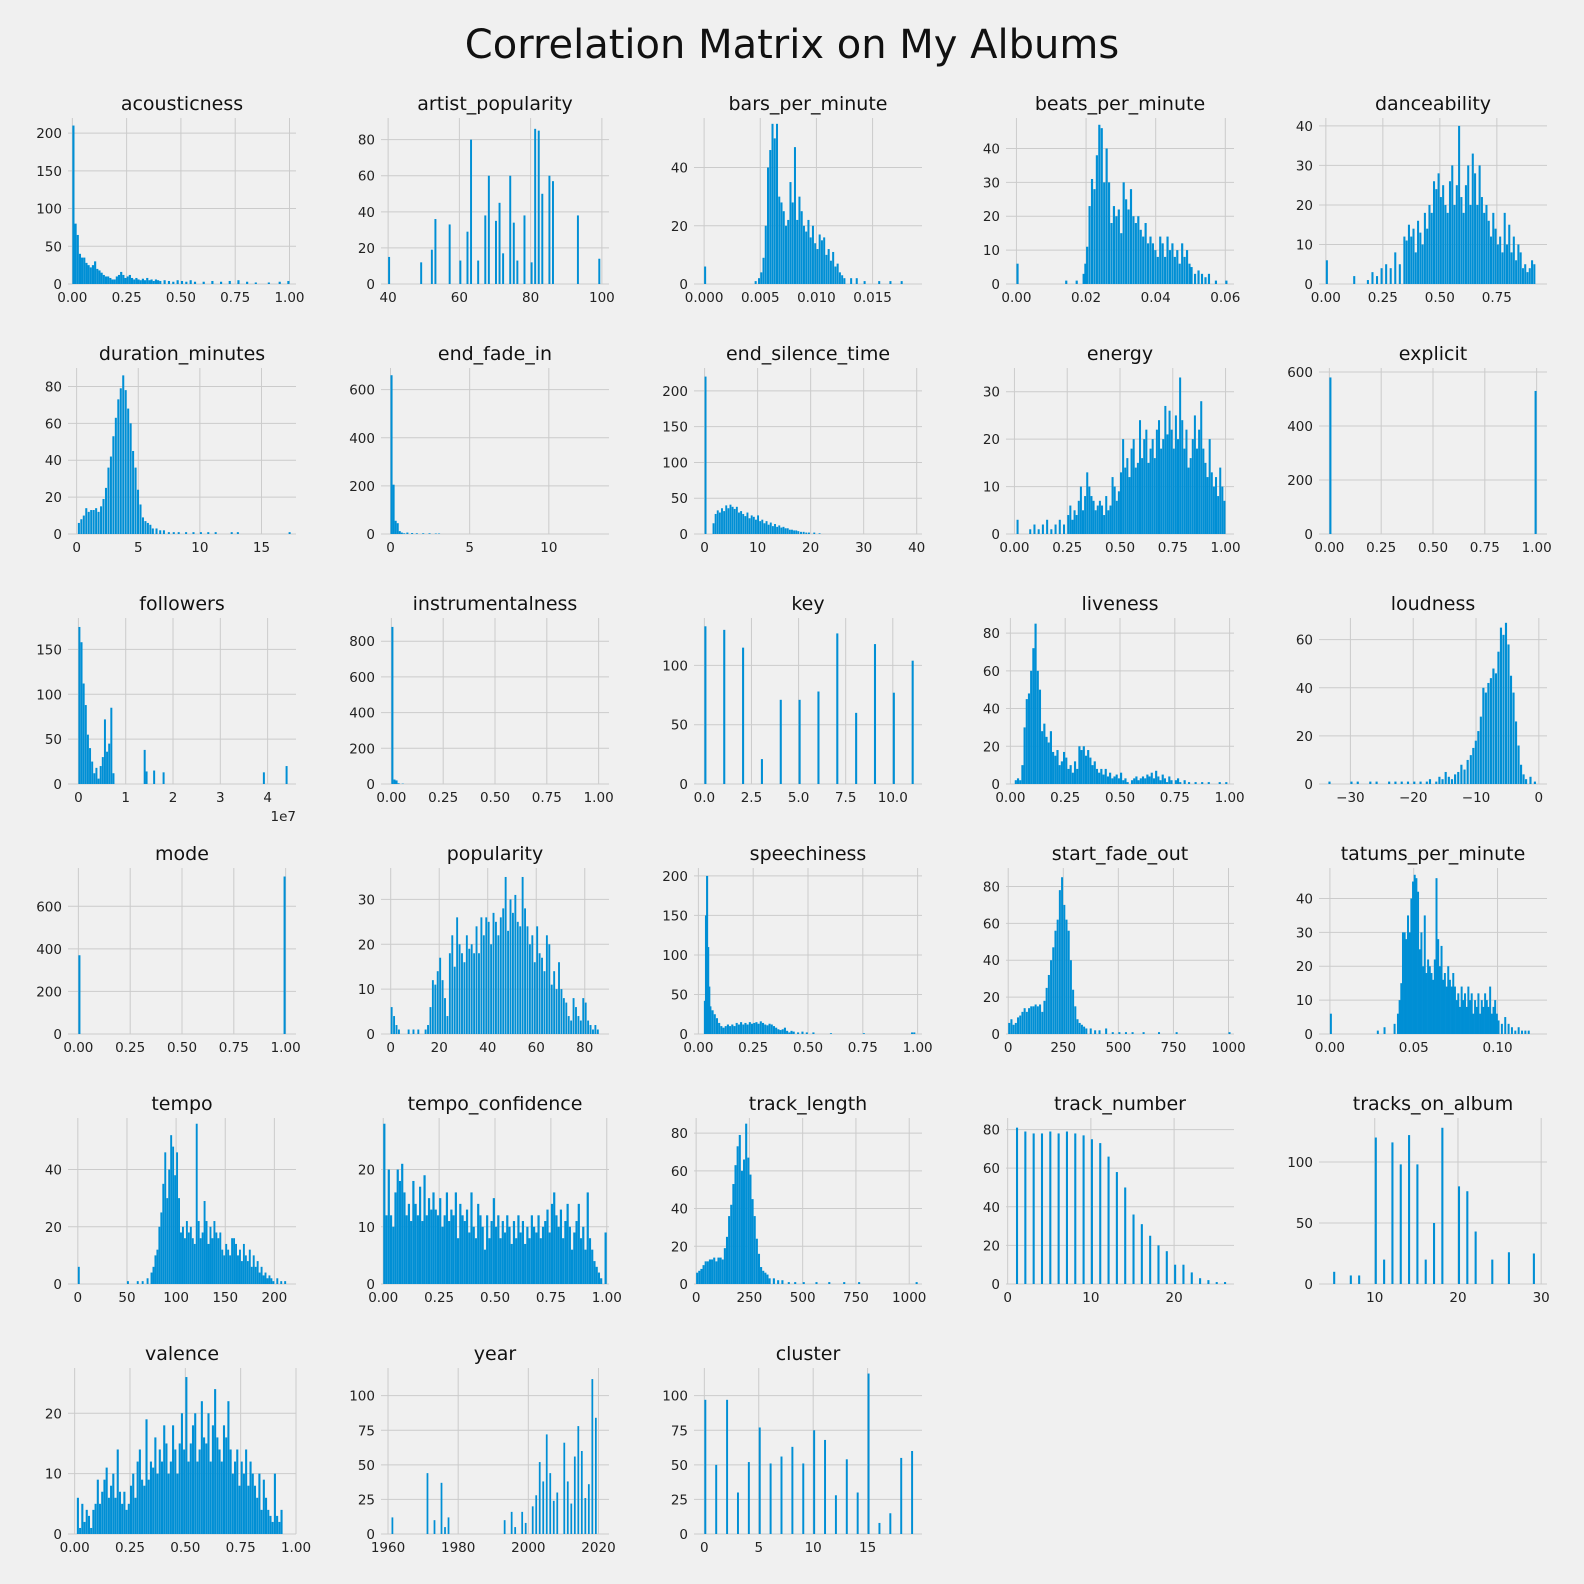  What do you see at coordinates (261, 548) in the screenshot?
I see `x-tick-label: 15` at bounding box center [261, 548].